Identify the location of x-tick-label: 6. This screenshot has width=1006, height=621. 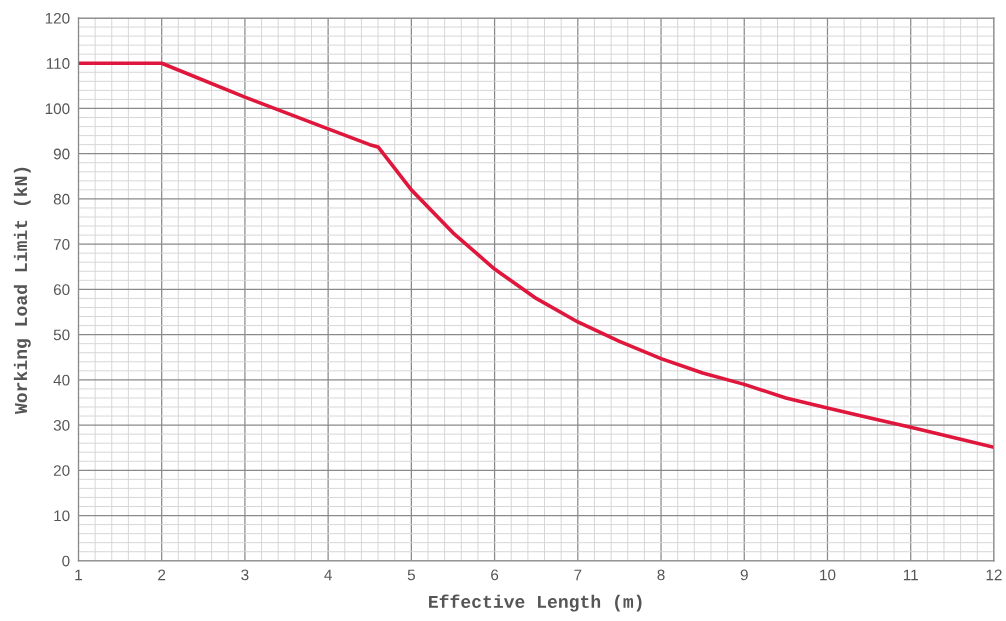
(495, 575).